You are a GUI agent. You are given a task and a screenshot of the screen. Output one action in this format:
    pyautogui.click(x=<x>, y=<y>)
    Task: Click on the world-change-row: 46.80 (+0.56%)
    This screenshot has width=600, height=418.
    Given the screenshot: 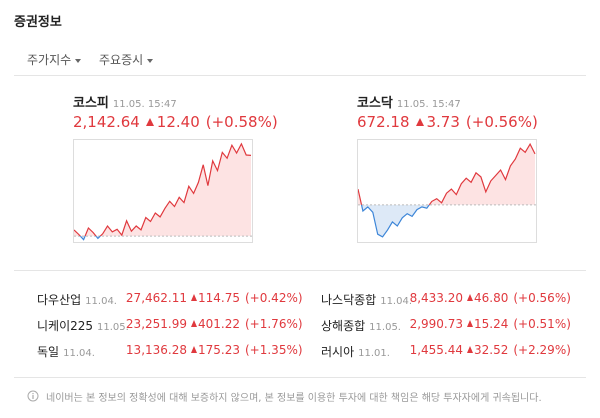 What is the action you would take?
    pyautogui.click(x=519, y=298)
    